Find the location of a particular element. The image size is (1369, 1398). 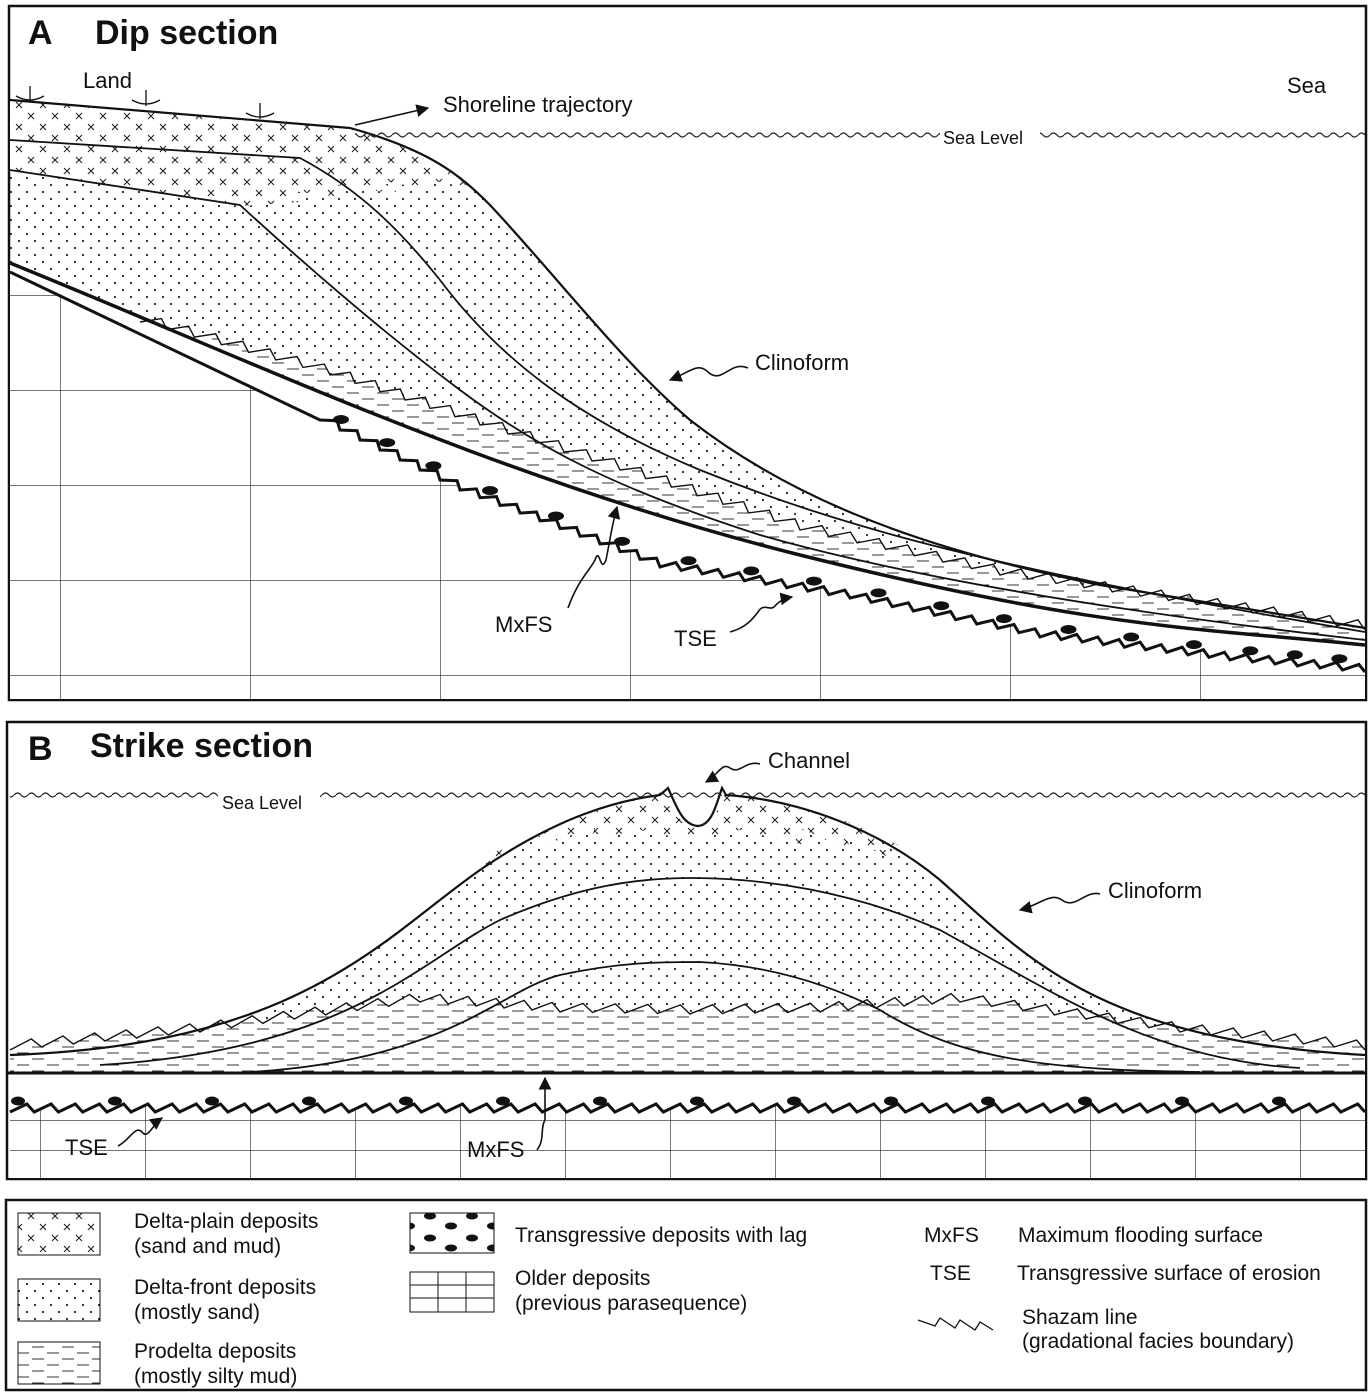

panel-title: Strike section is located at coordinates (201, 746).